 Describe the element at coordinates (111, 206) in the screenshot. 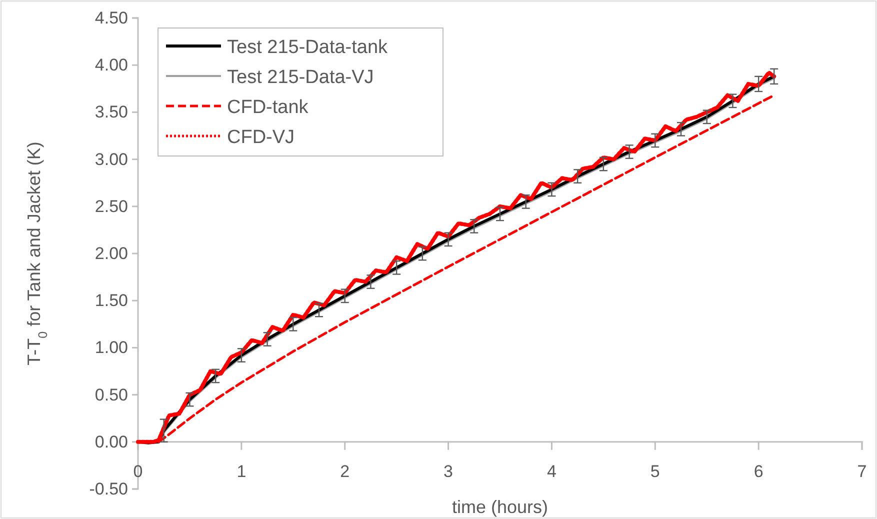

I see `y-tick-label: 2.50` at that location.